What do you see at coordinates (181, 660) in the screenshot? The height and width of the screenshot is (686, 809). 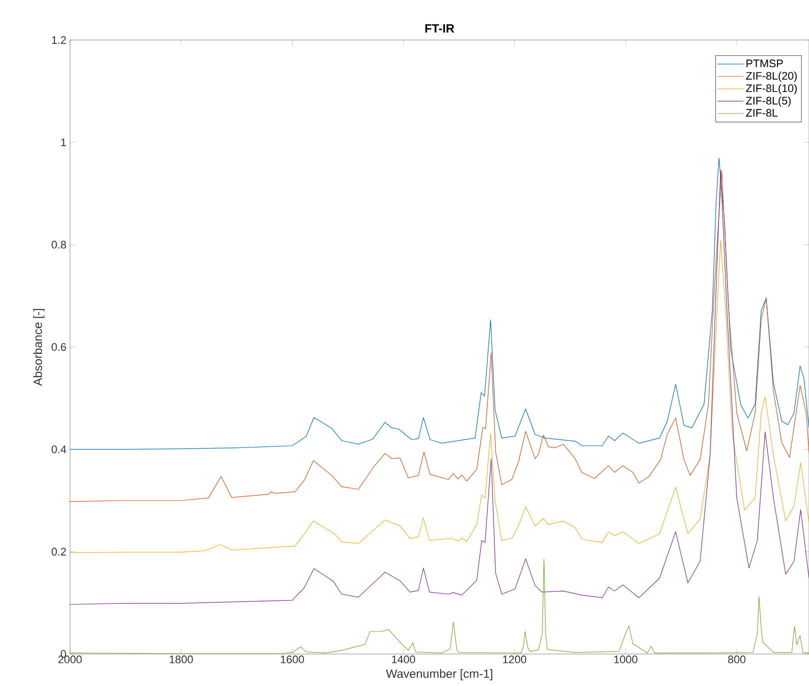 I see `x-tick-label: 1800` at bounding box center [181, 660].